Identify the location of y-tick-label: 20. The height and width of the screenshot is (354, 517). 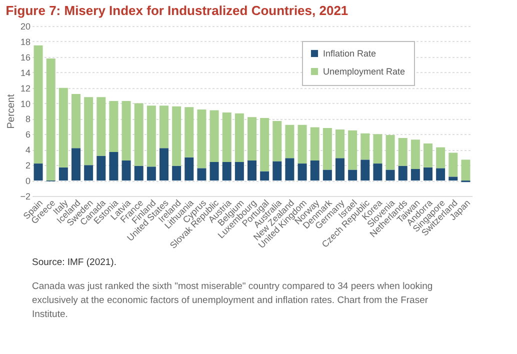
(25, 27).